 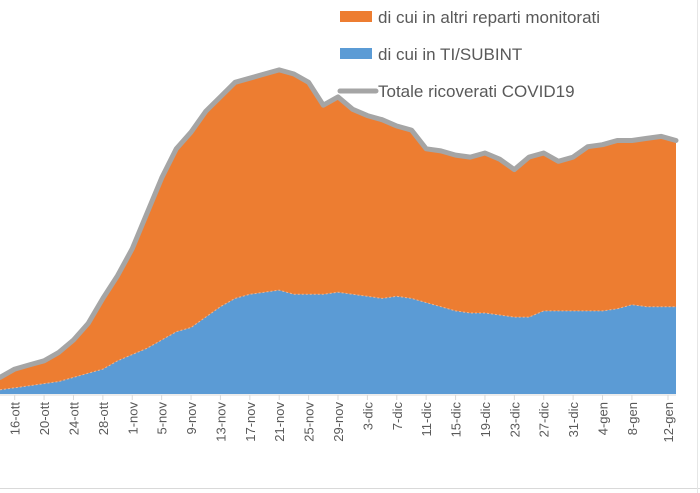 I want to click on legend-item-totale: Totale ricoverati COVID19, so click(x=456, y=91).